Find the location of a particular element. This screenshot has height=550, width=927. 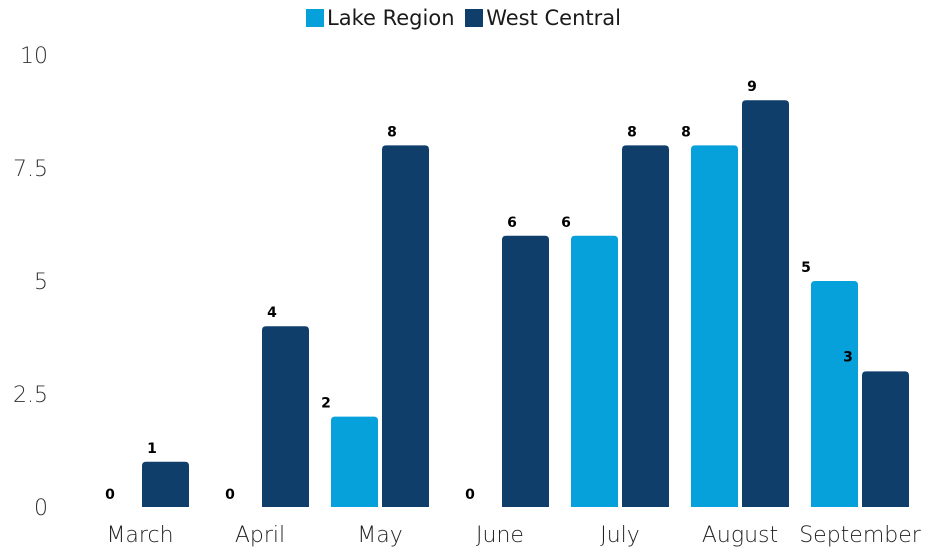

chart-legend: Lake Region West Central is located at coordinates (463, 19).